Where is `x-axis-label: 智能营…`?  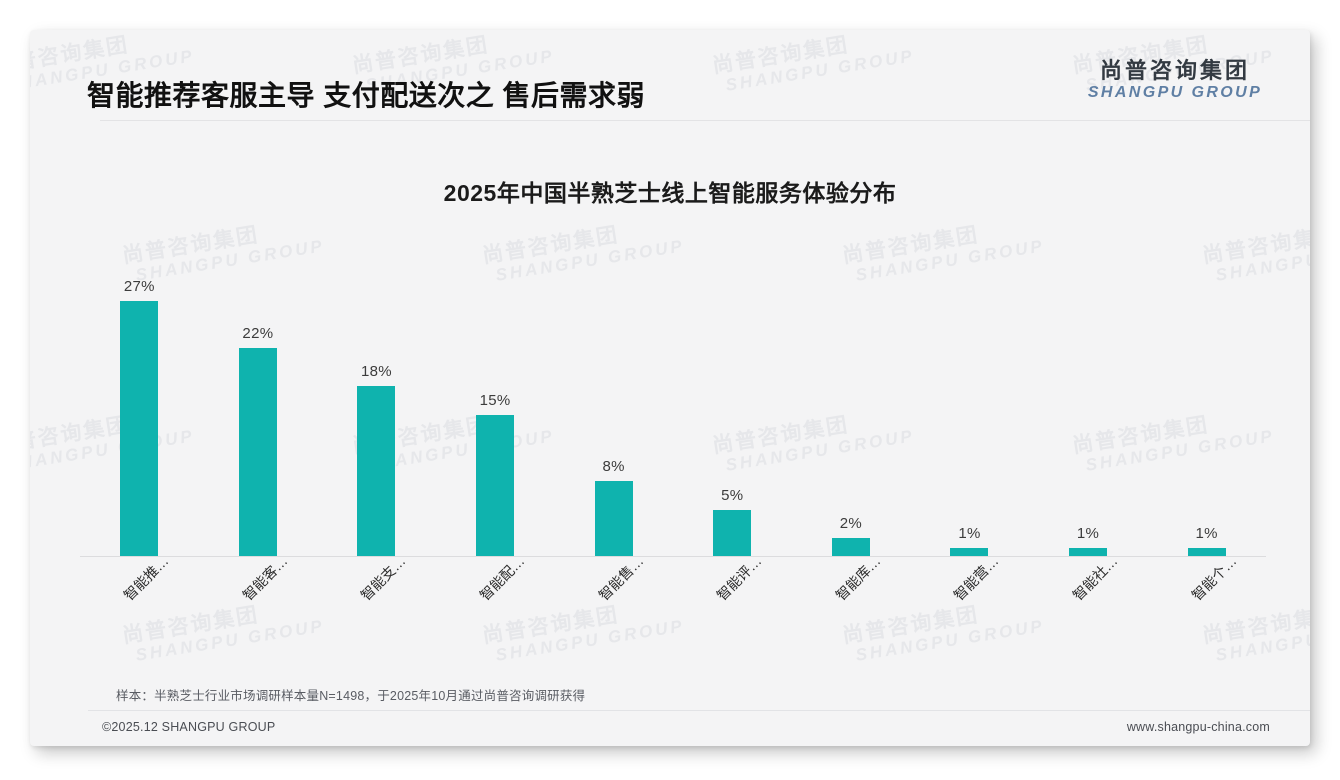
x-axis-label: 智能营… is located at coordinates (976, 578).